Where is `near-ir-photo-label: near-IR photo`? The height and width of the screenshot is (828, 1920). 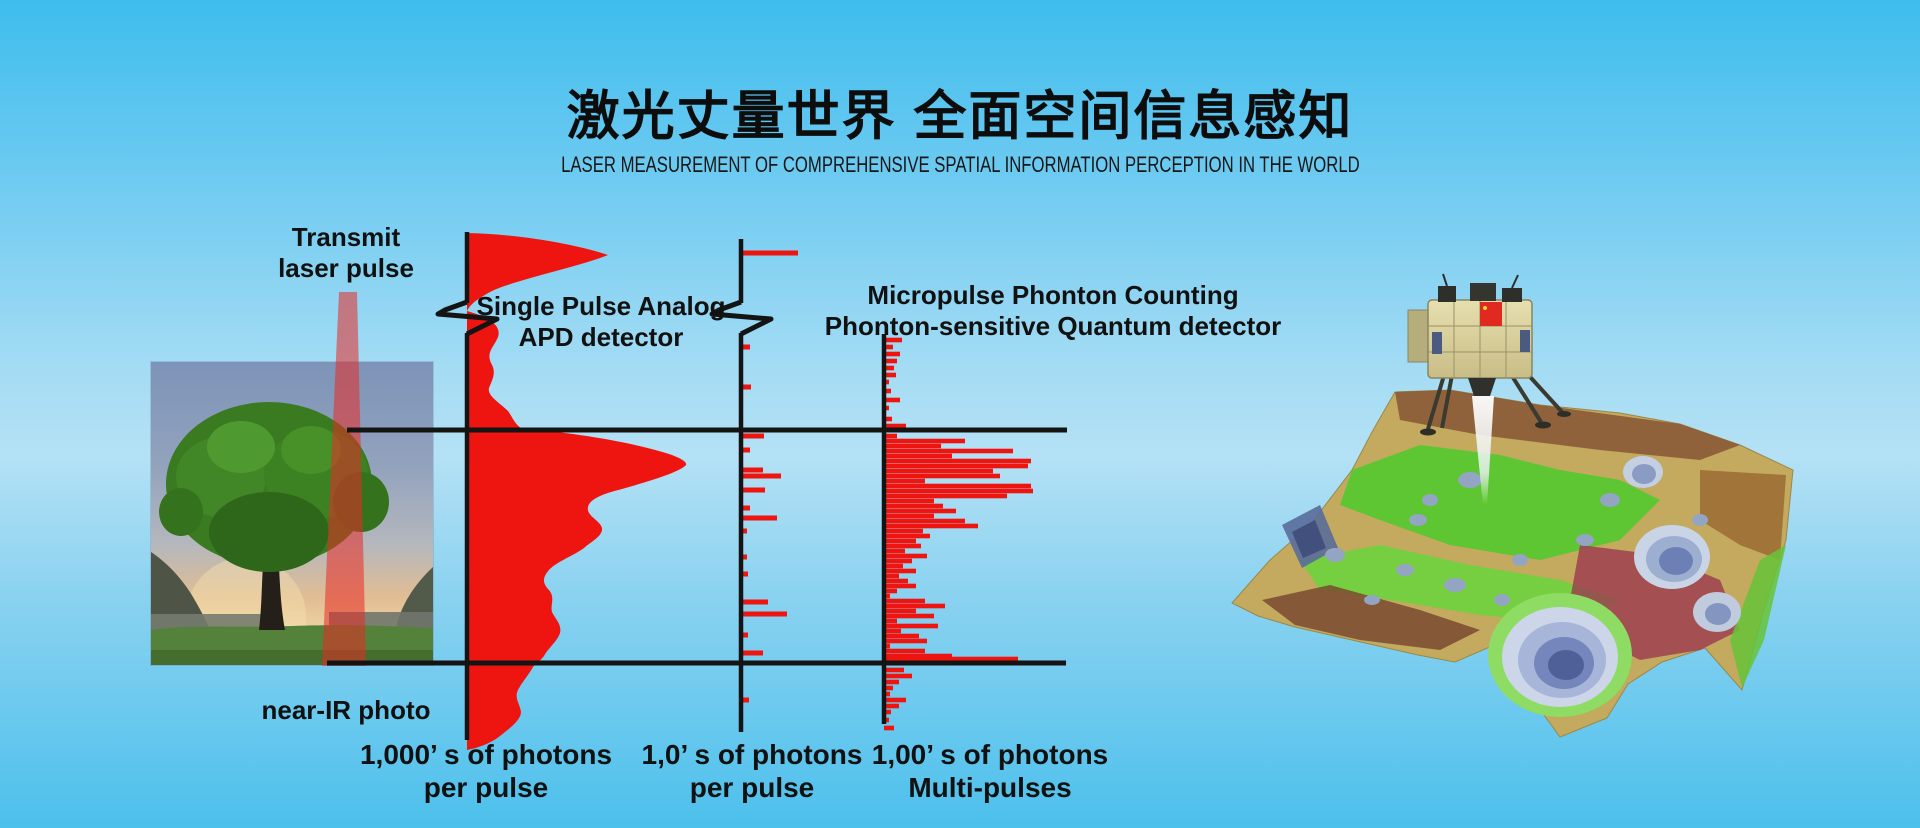 near-ir-photo-label: near-IR photo is located at coordinates (346, 710).